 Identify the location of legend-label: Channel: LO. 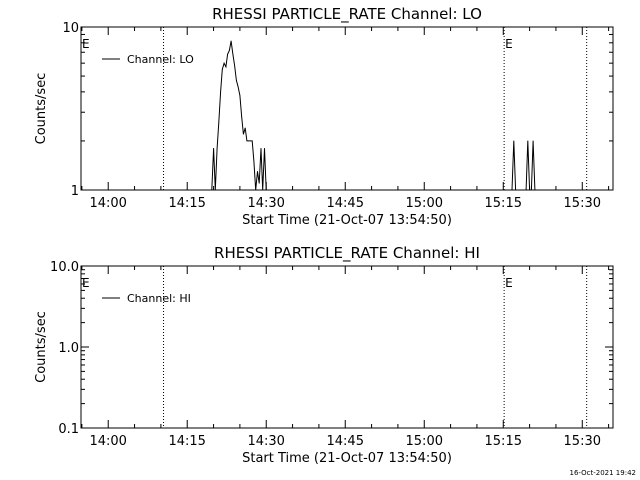
(160, 59).